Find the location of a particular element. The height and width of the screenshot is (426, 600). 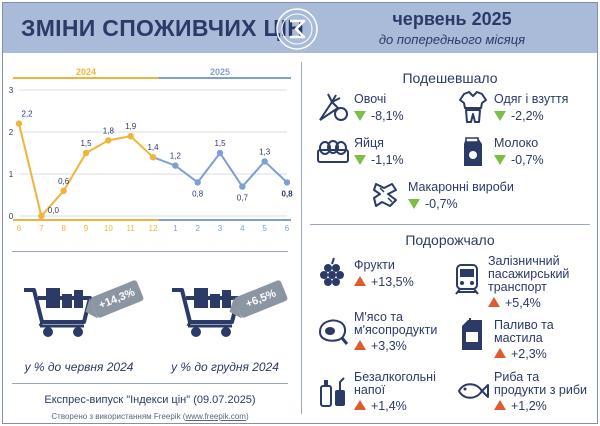

y-tick-label: 3 is located at coordinates (11, 90).